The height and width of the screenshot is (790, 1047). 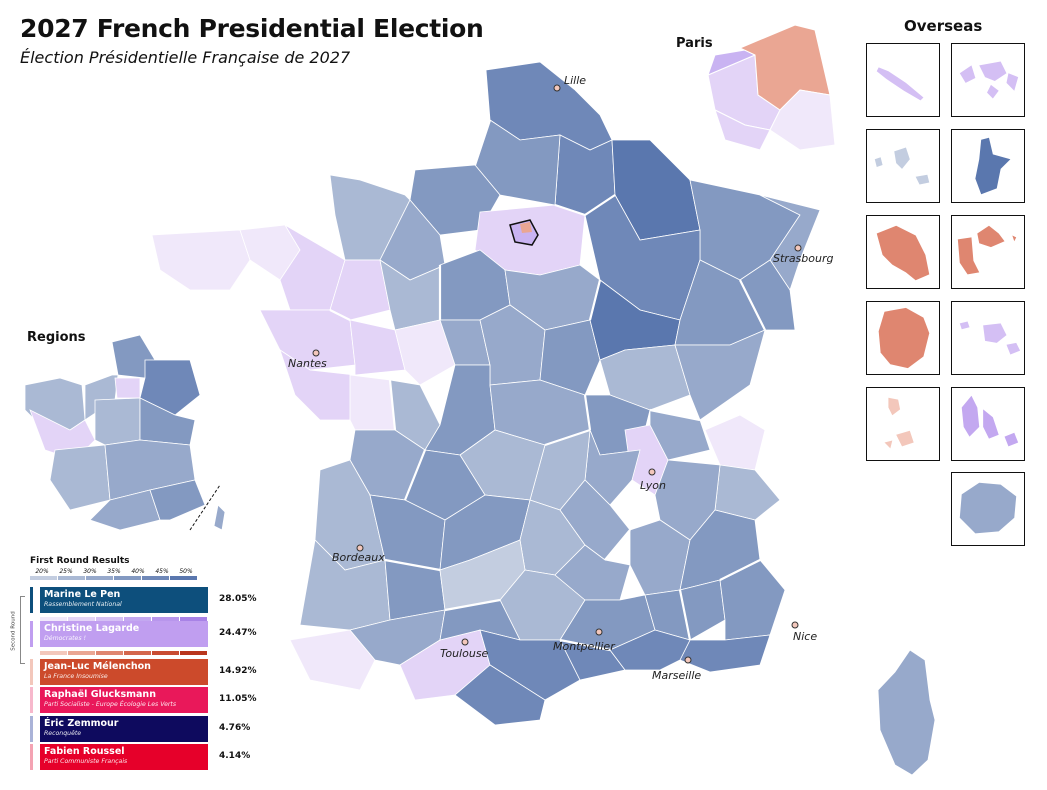 What do you see at coordinates (652, 472) in the screenshot?
I see `city-marker-lyon` at bounding box center [652, 472].